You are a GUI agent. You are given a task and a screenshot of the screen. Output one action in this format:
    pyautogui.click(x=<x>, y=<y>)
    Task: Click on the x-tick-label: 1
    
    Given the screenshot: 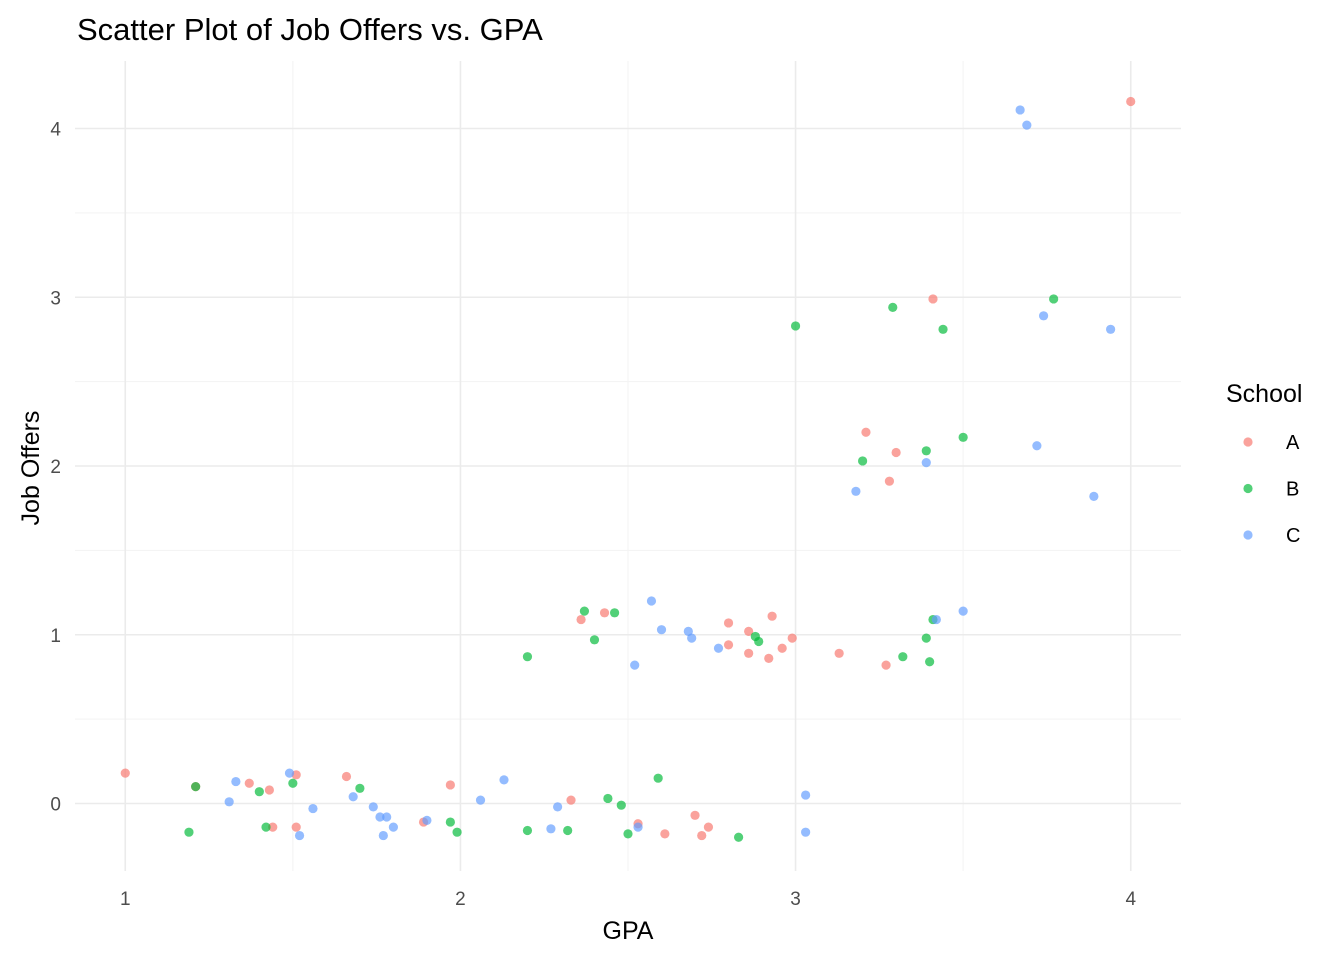 What is the action you would take?
    pyautogui.click(x=125, y=899)
    